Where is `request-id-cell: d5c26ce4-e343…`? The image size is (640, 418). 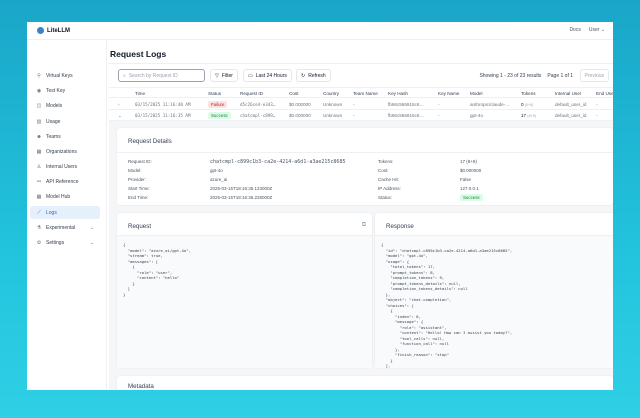 request-id-cell: d5c26ce4-e343… is located at coordinates (258, 104).